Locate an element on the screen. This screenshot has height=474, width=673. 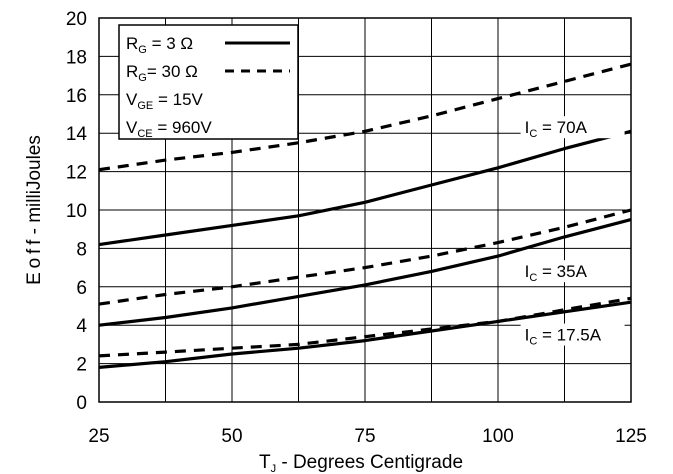
curve-label-3-sub: C is located at coordinates (533, 342).